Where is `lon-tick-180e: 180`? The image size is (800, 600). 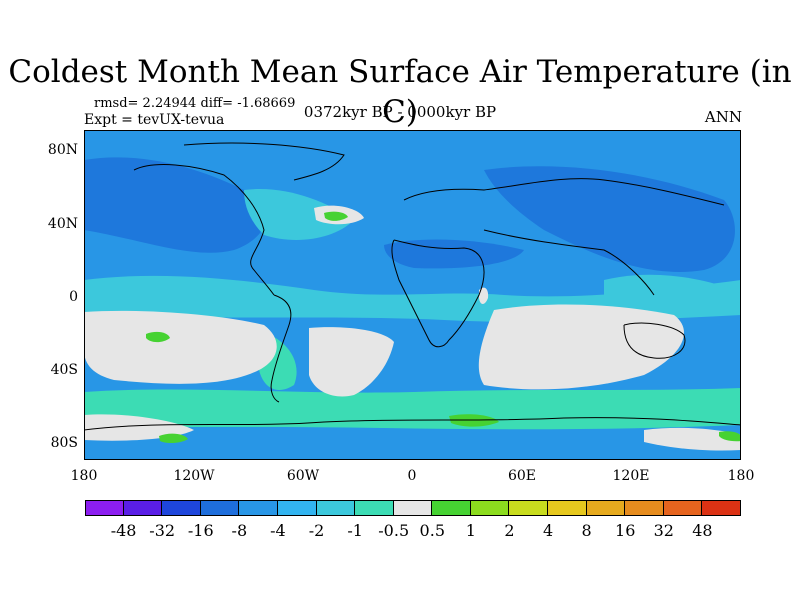 lon-tick-180e: 180 is located at coordinates (741, 476).